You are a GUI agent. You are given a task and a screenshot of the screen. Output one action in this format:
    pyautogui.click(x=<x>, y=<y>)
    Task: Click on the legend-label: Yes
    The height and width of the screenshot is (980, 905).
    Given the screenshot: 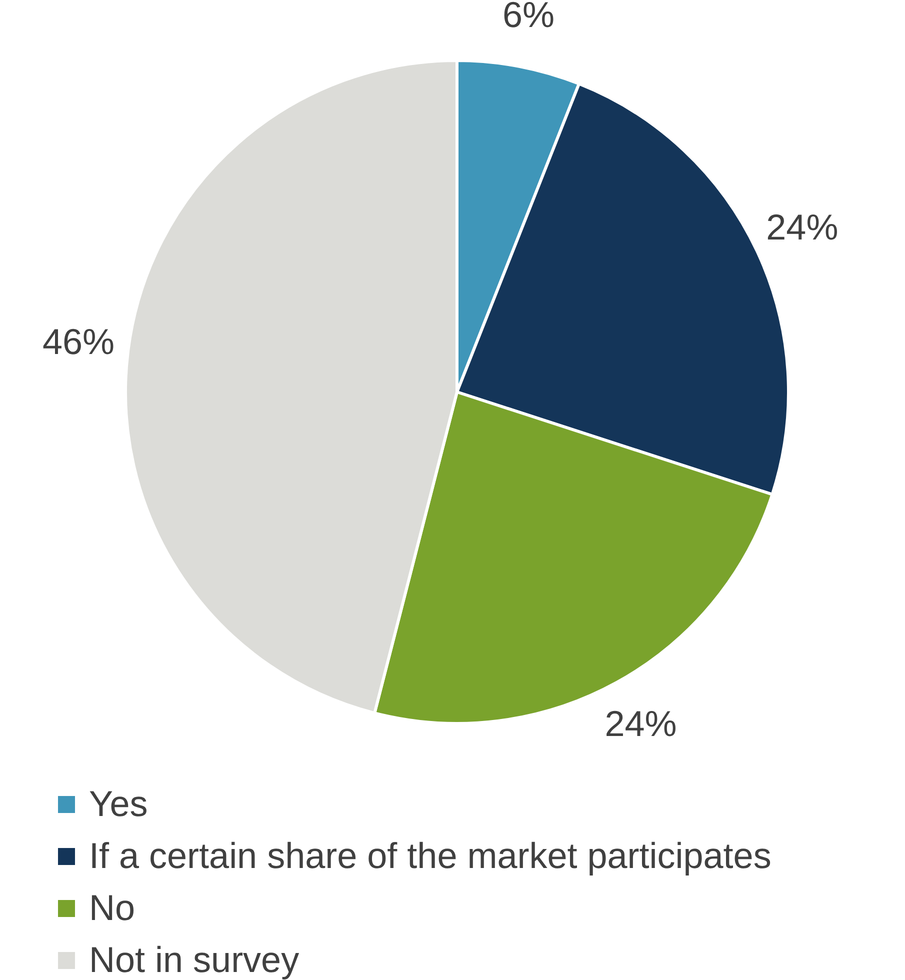 What is the action you would take?
    pyautogui.click(x=118, y=804)
    